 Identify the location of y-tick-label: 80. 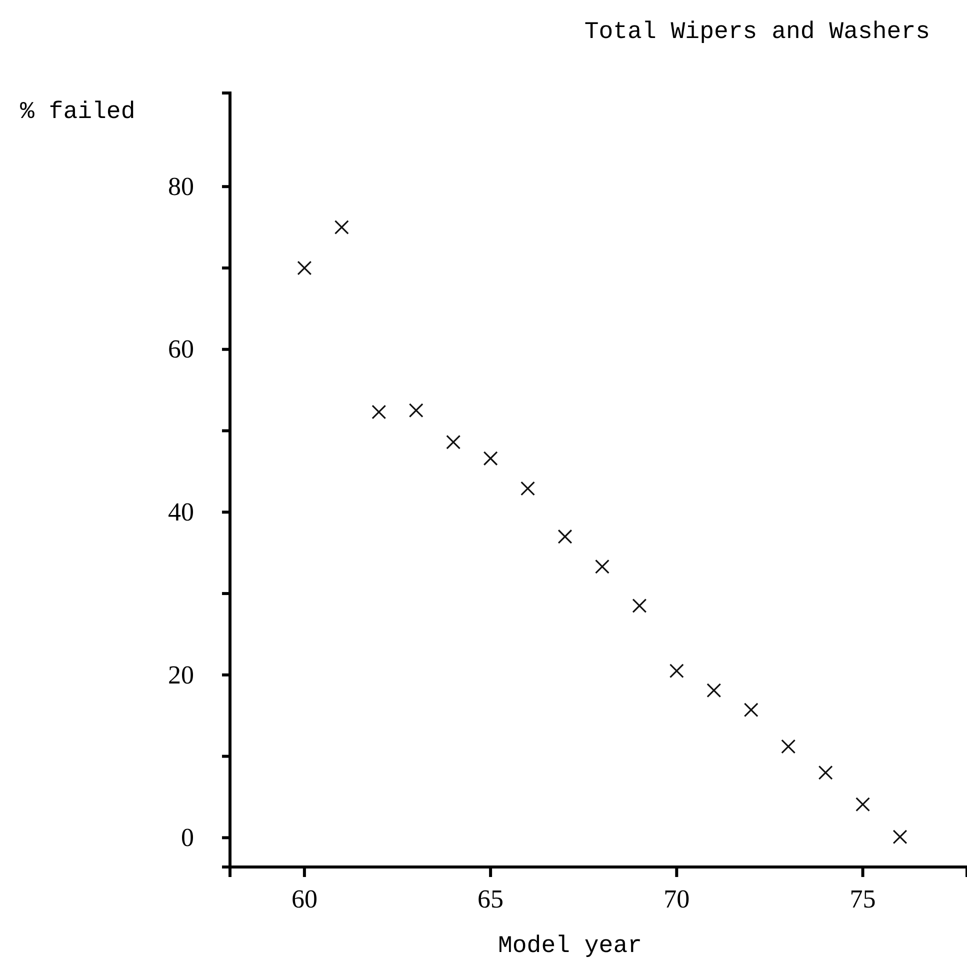
(181, 186).